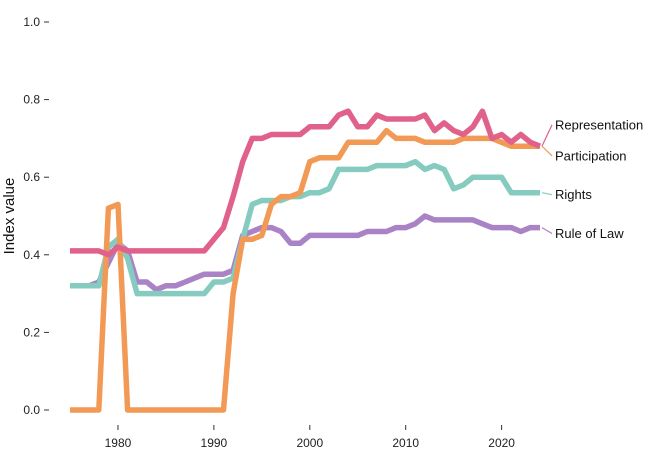 This screenshot has height=472, width=668. Describe the element at coordinates (547, 230) in the screenshot. I see `label-leader-rule-of-law` at that location.